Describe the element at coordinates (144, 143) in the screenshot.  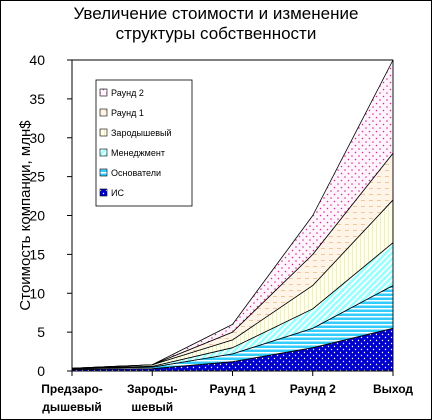
I see `legend-box` at that location.